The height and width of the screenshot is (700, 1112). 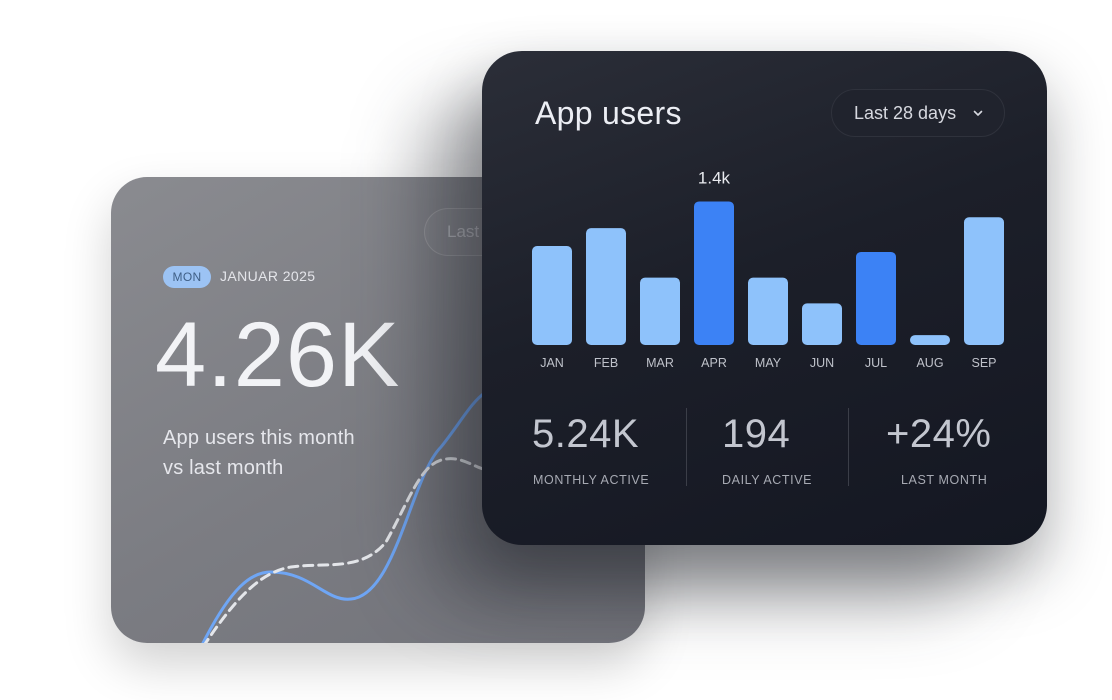 What do you see at coordinates (768, 363) in the screenshot?
I see `x-tick-label: MAY` at bounding box center [768, 363].